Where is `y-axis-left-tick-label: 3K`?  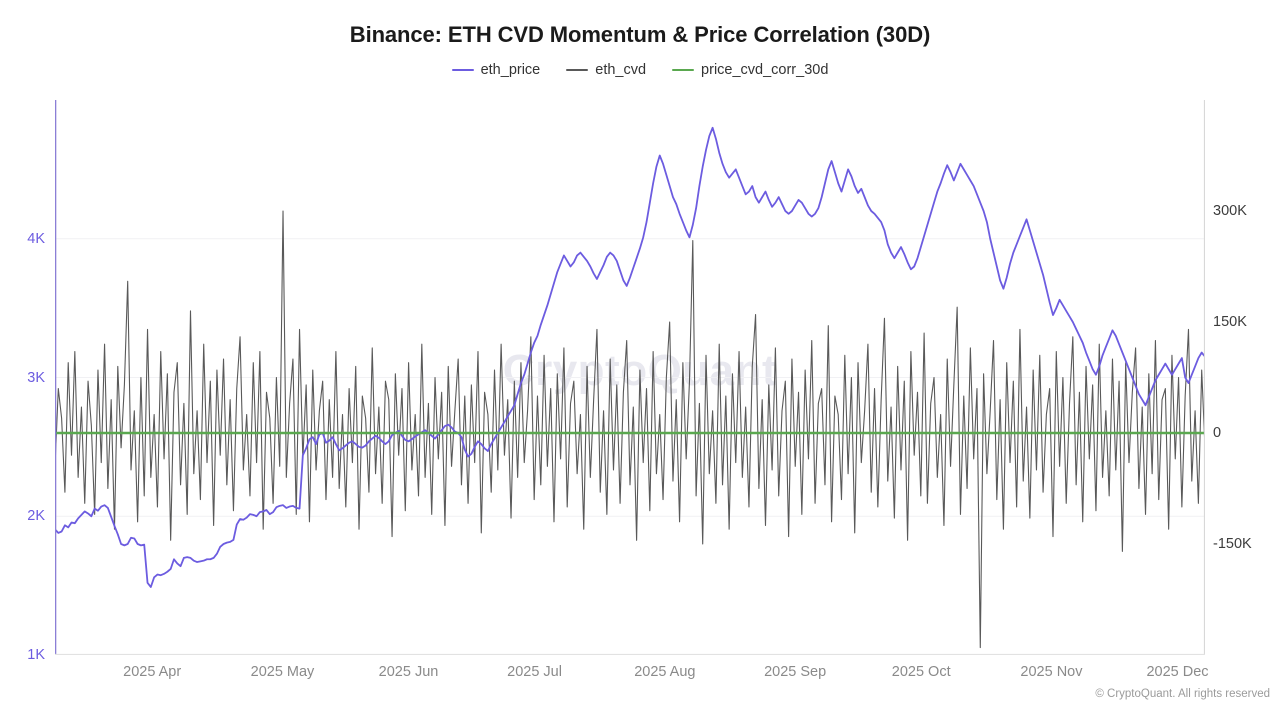 y-axis-left-tick-label: 3K is located at coordinates (36, 377).